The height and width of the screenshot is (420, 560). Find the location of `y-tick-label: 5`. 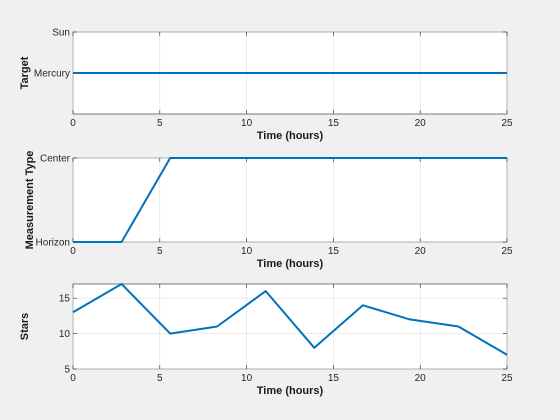

y-tick-label: 5 is located at coordinates (67, 370).